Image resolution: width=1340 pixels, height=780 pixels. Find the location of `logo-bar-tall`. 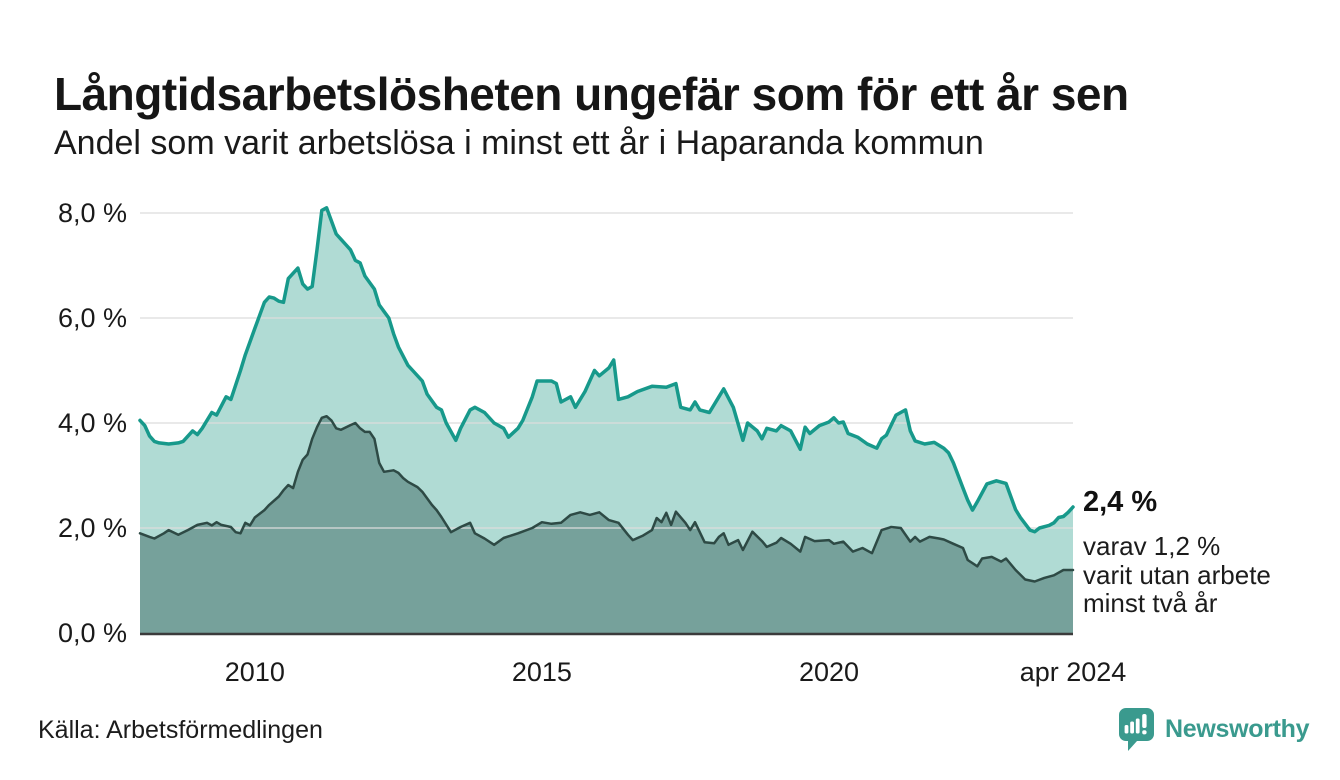

logo-bar-tall is located at coordinates (1137, 726).